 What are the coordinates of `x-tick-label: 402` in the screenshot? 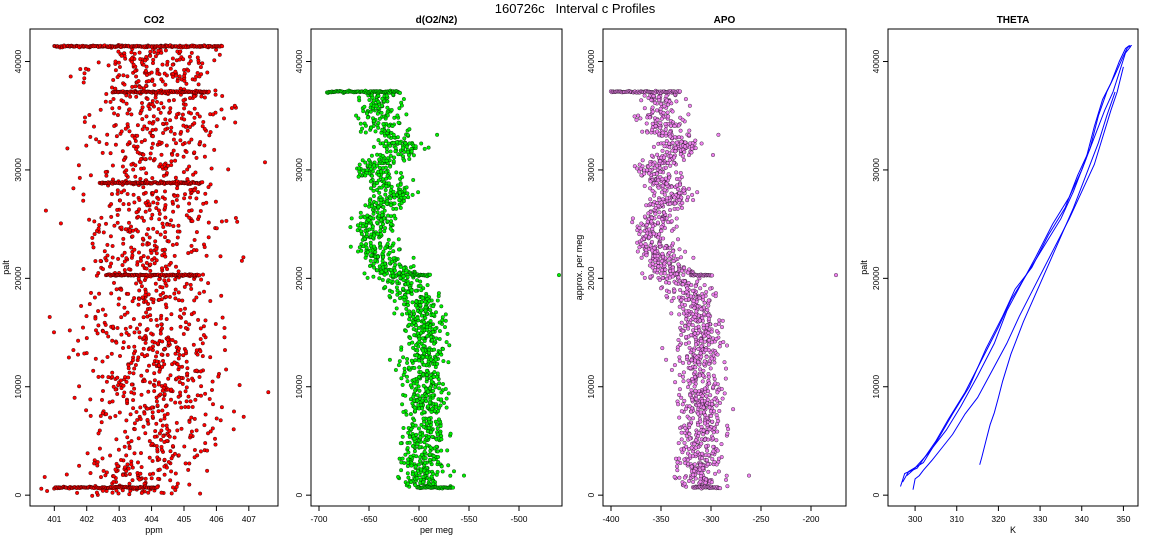 It's located at (87, 519).